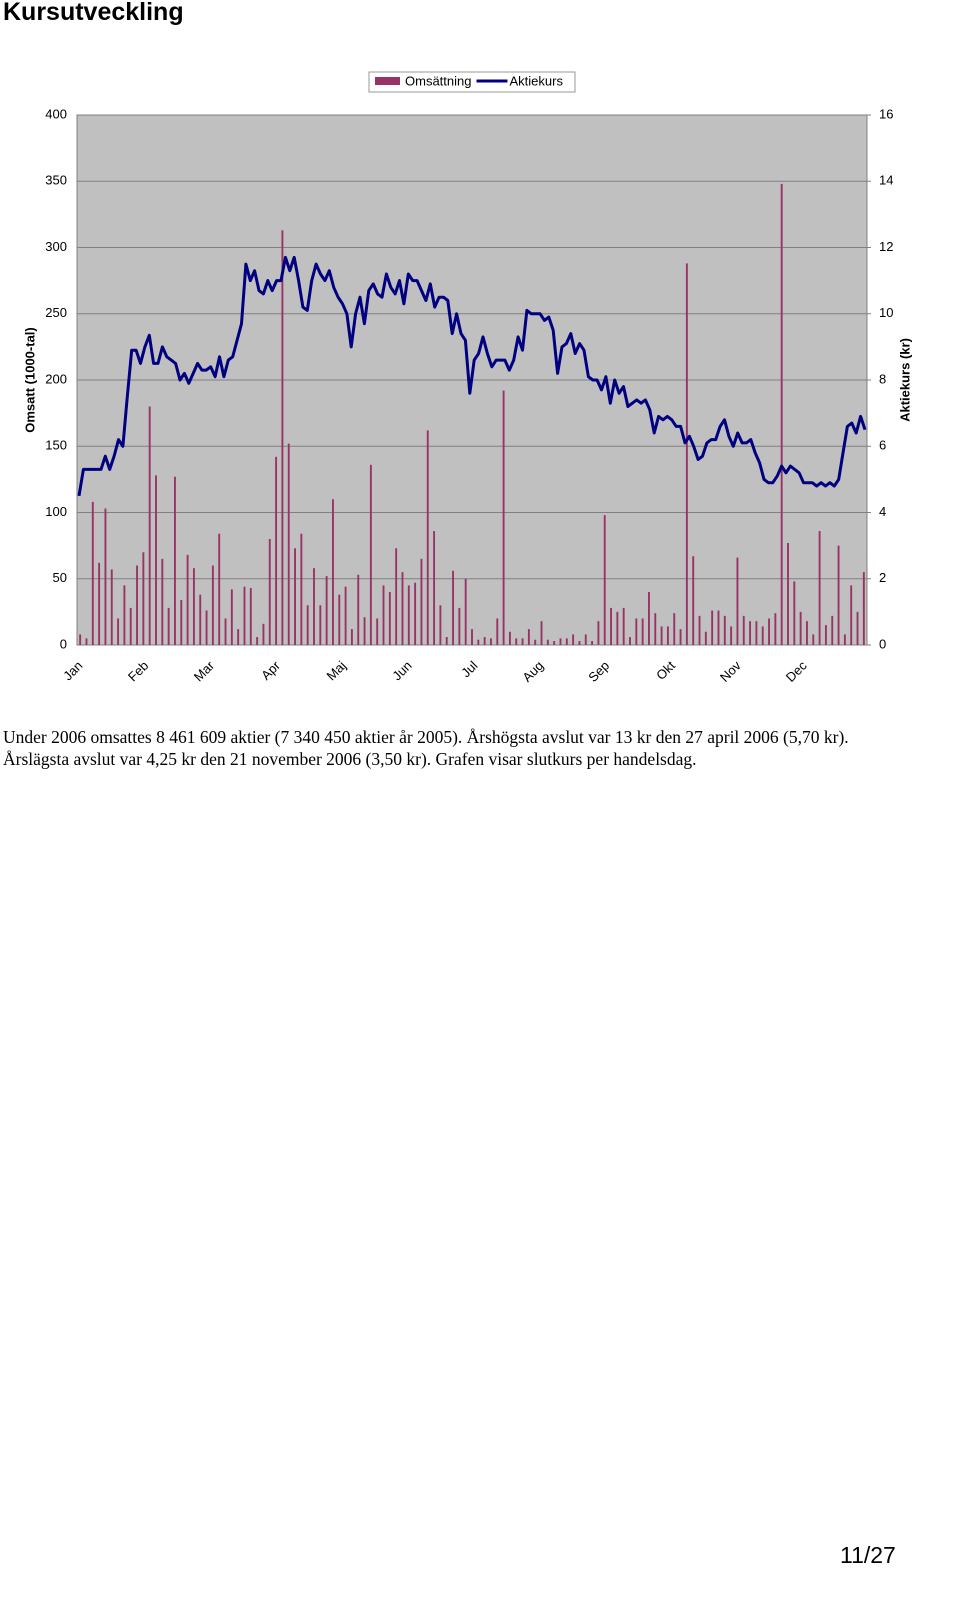  What do you see at coordinates (532, 671) in the screenshot?
I see `x-tick-label: Aug` at bounding box center [532, 671].